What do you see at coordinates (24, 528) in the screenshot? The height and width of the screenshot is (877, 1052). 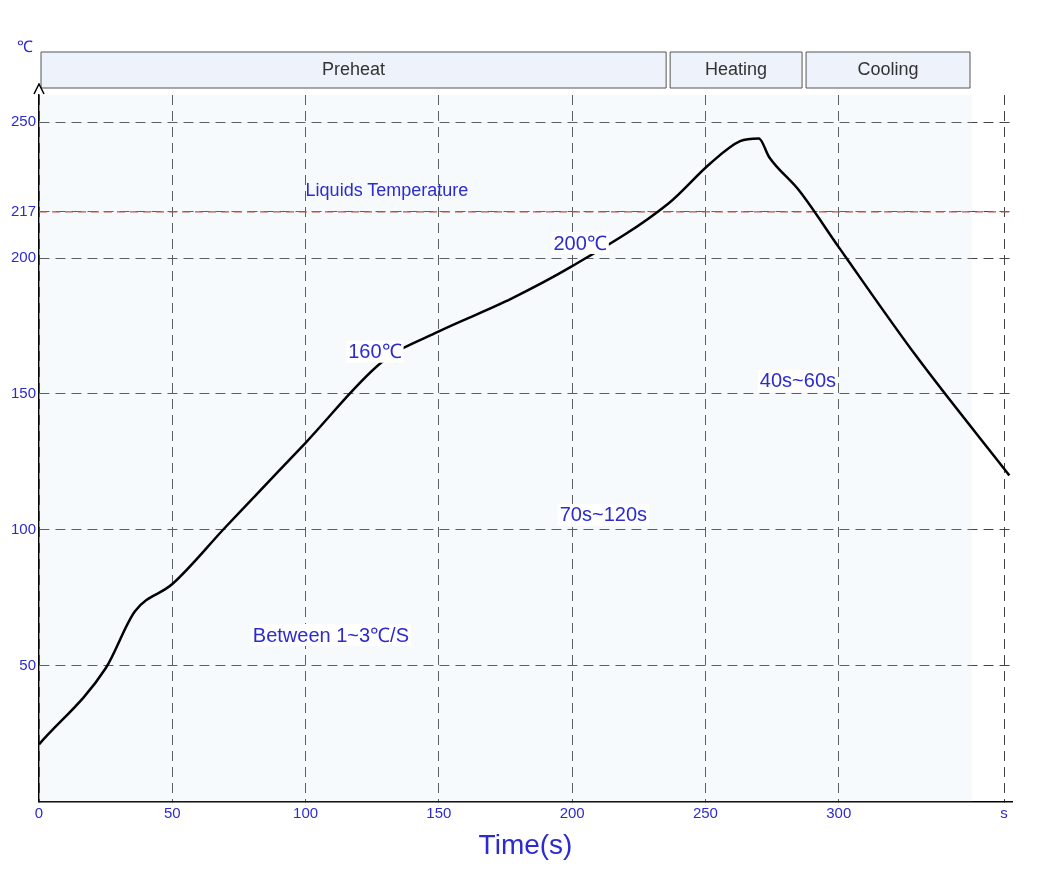 I see `y-tick-label: 100` at bounding box center [24, 528].